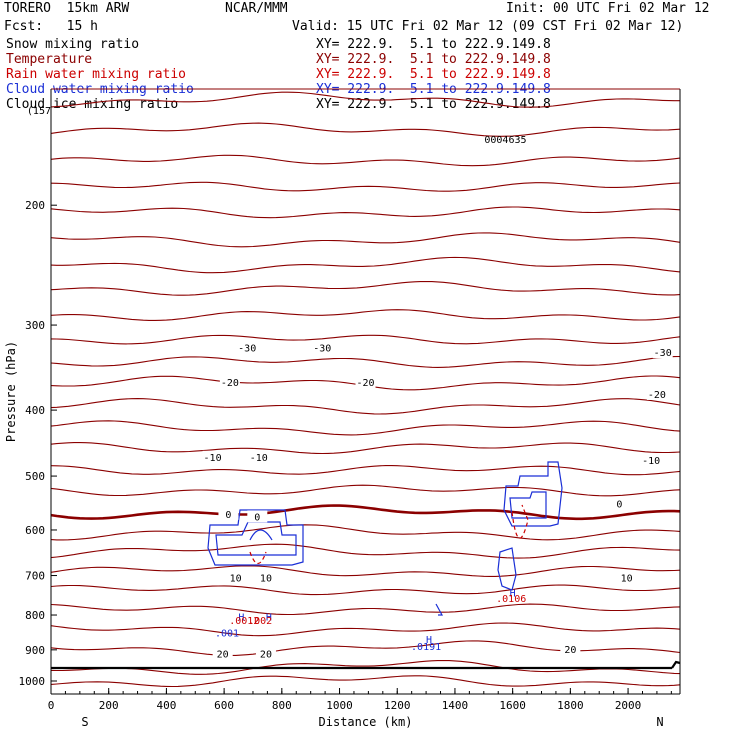  I want to click on x-tick-label: 1000, so click(339, 705).